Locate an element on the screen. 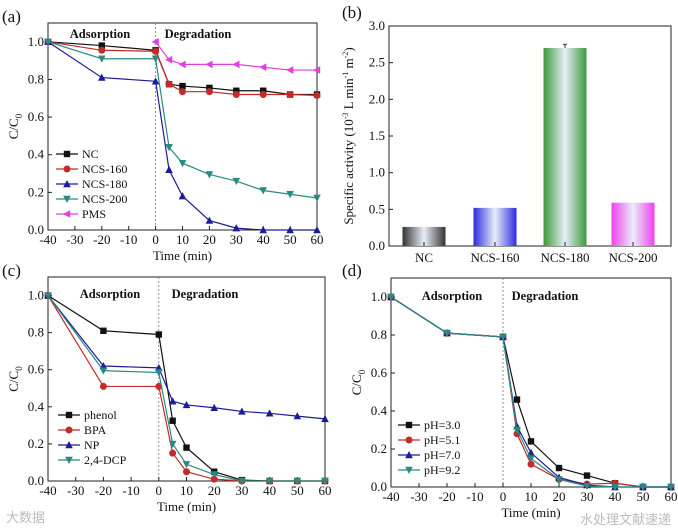 The image size is (678, 528). legend-label: pH=9.2 is located at coordinates (442, 470).